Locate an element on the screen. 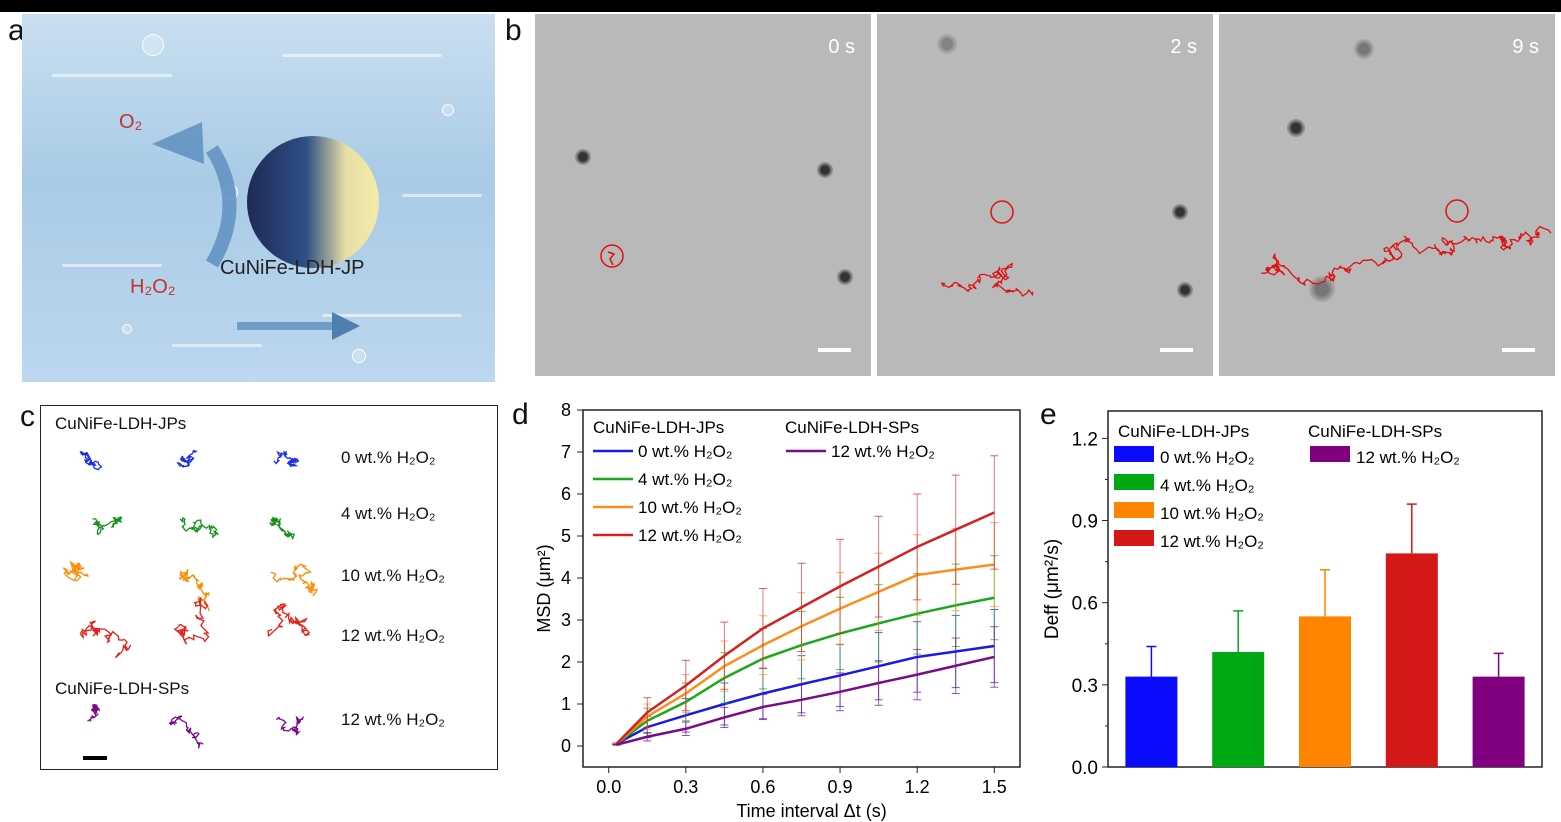  x-tick-label: 0.6 is located at coordinates (762, 787).